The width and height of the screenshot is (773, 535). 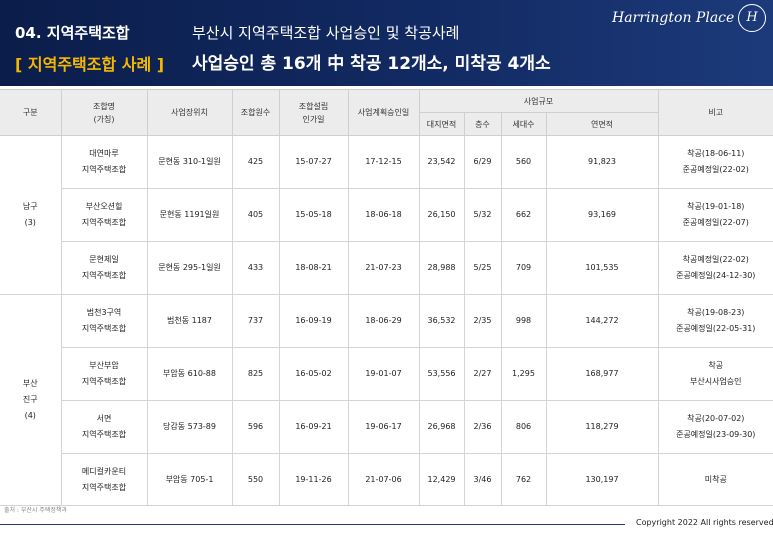 I want to click on header-members: 조합원수, so click(x=255, y=112).